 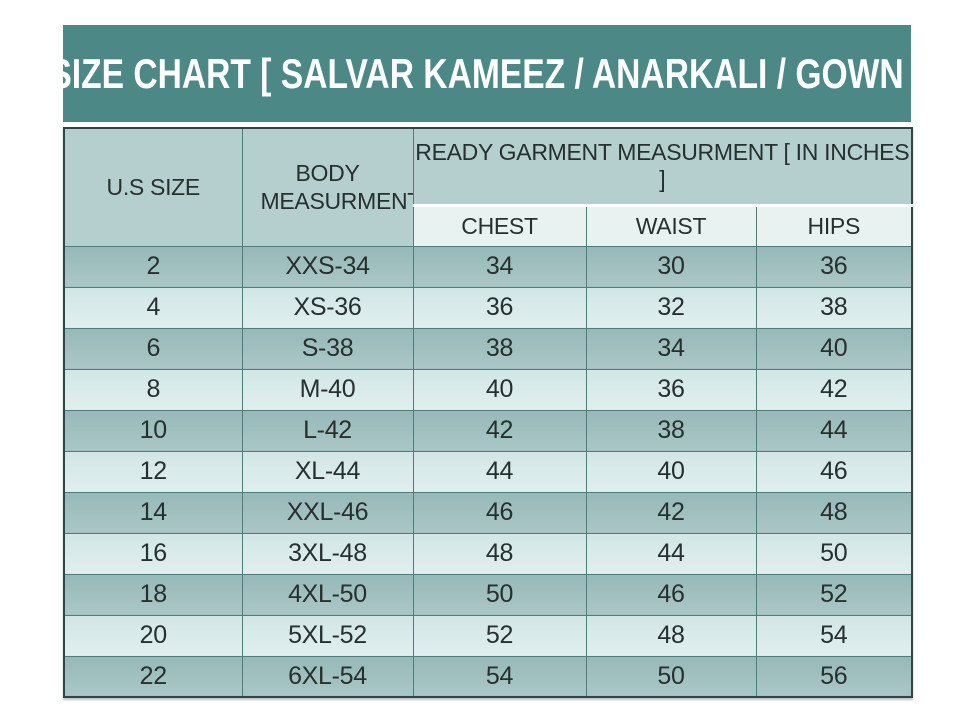 What do you see at coordinates (153, 266) in the screenshot?
I see `cell-us-size: 2` at bounding box center [153, 266].